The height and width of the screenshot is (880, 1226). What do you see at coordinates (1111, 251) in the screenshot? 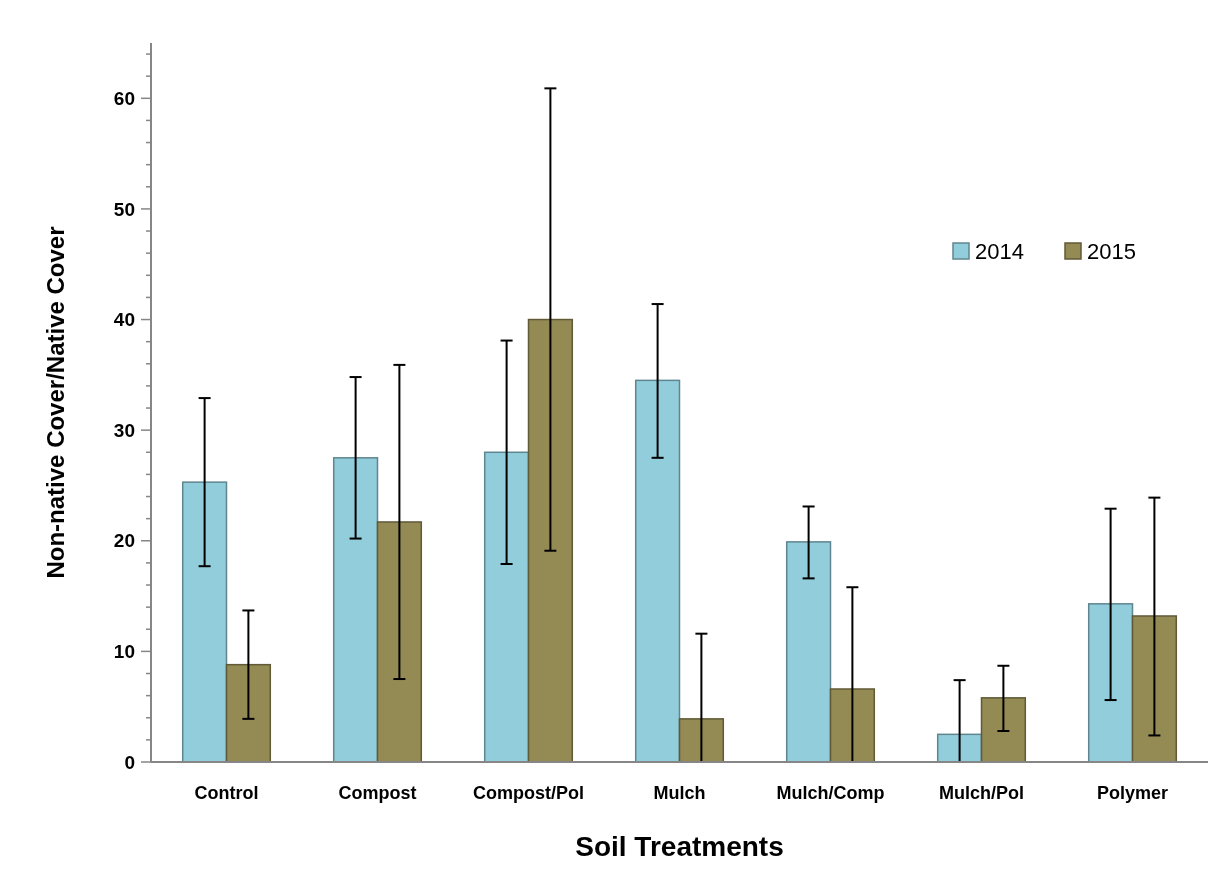
I see `legend-label: 2015` at bounding box center [1111, 251].